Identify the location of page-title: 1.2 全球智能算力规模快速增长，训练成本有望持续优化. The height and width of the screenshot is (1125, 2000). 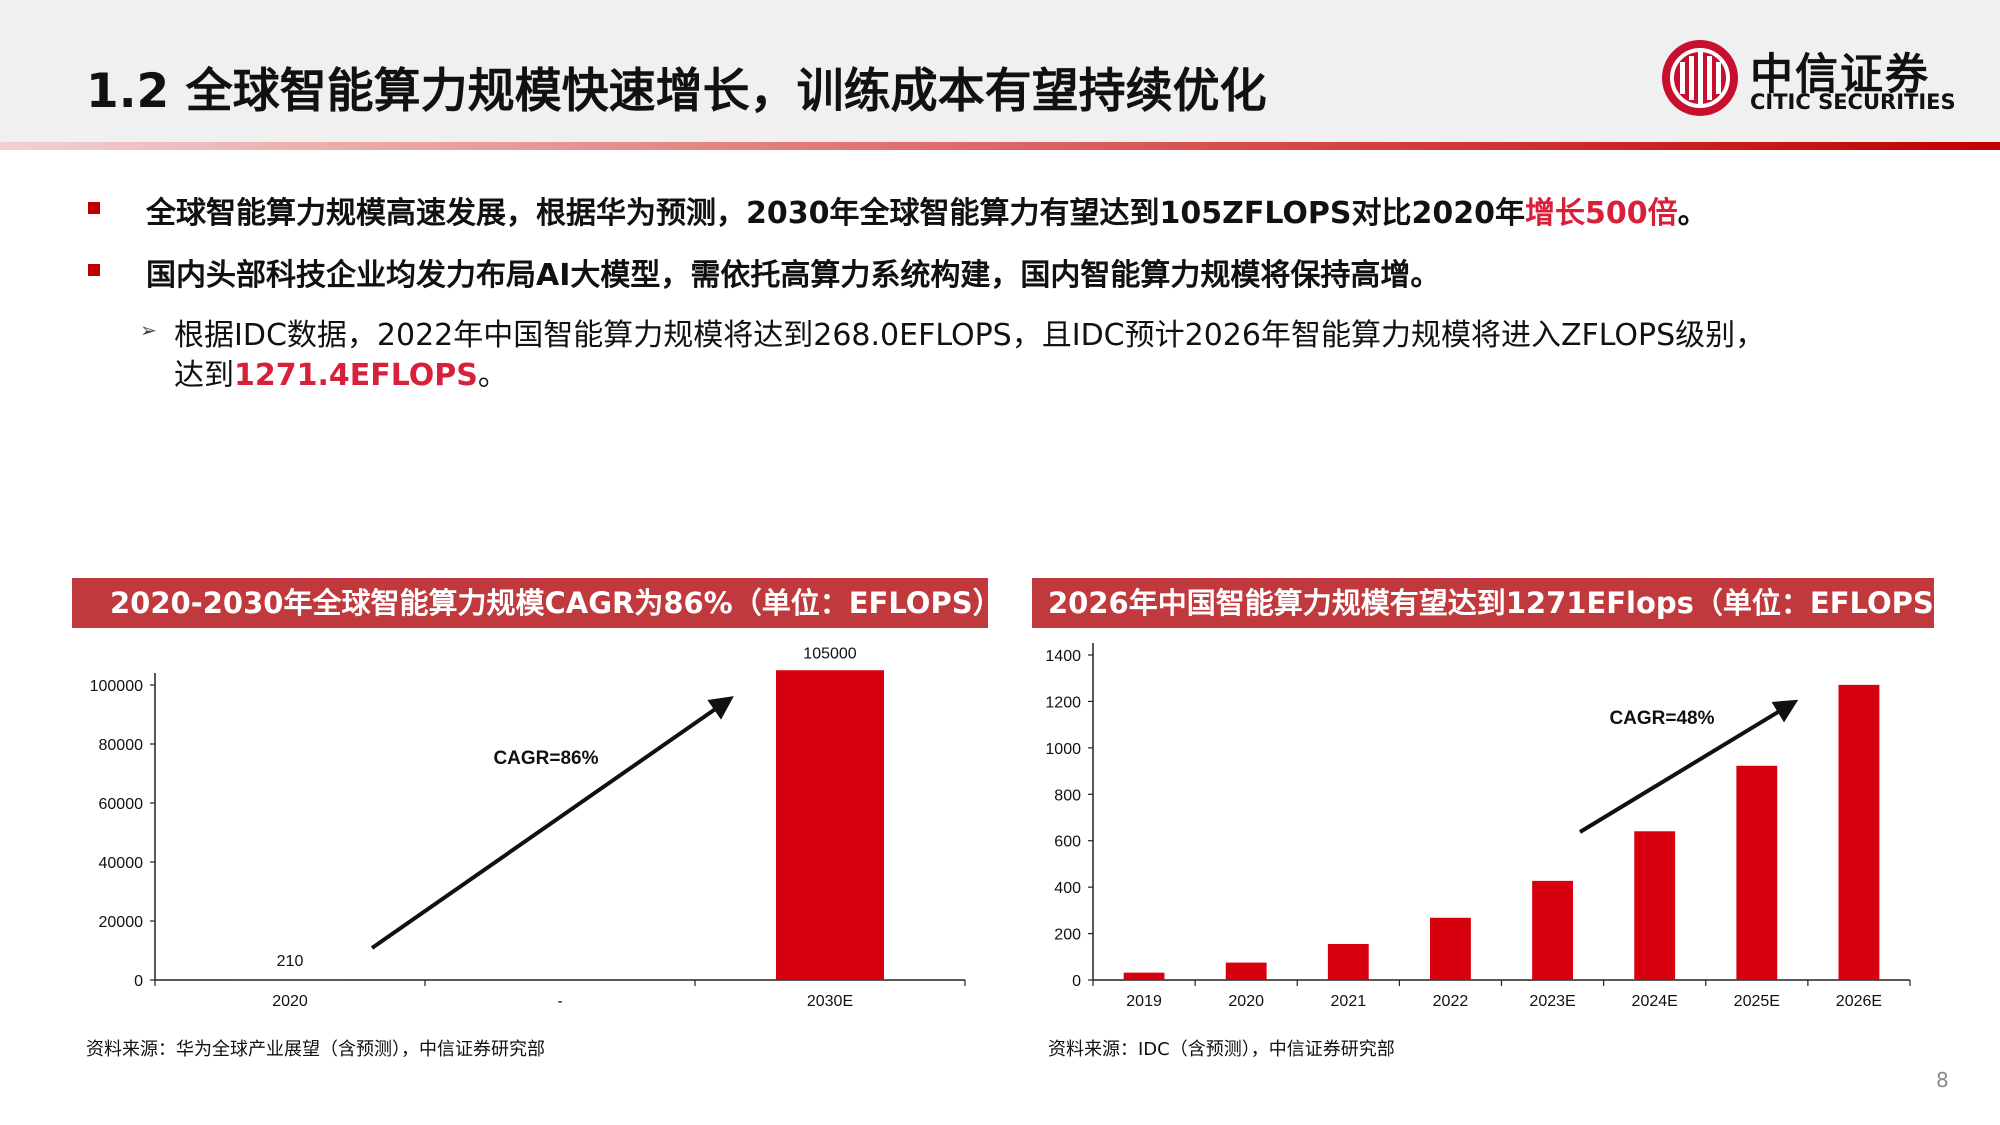
(676, 91).